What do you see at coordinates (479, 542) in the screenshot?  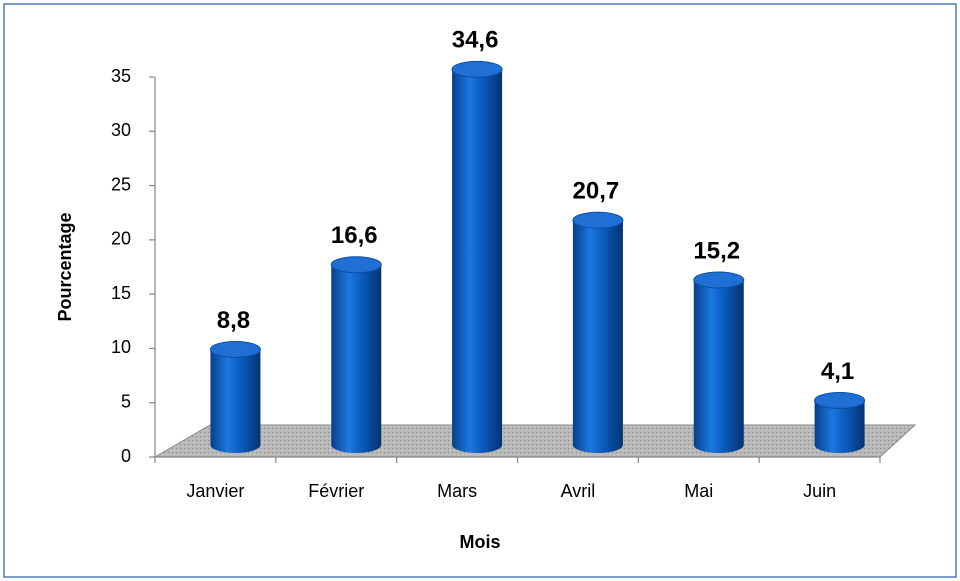 I see `x-axis-label: Mois` at bounding box center [479, 542].